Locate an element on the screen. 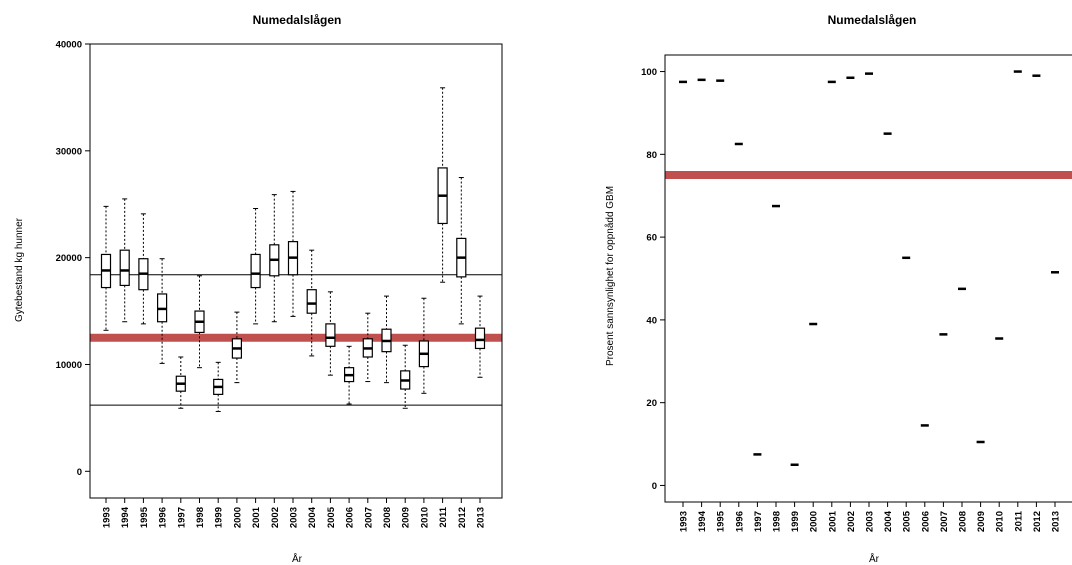 Image resolution: width=1072 pixels, height=565 pixels. box-2002 is located at coordinates (274, 258).